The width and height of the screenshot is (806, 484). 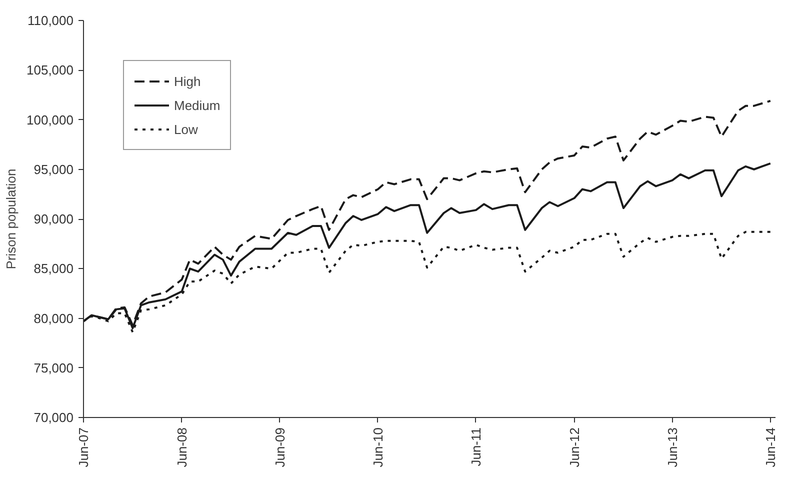 I want to click on y-tick-label: 105,000, so click(x=50, y=70).